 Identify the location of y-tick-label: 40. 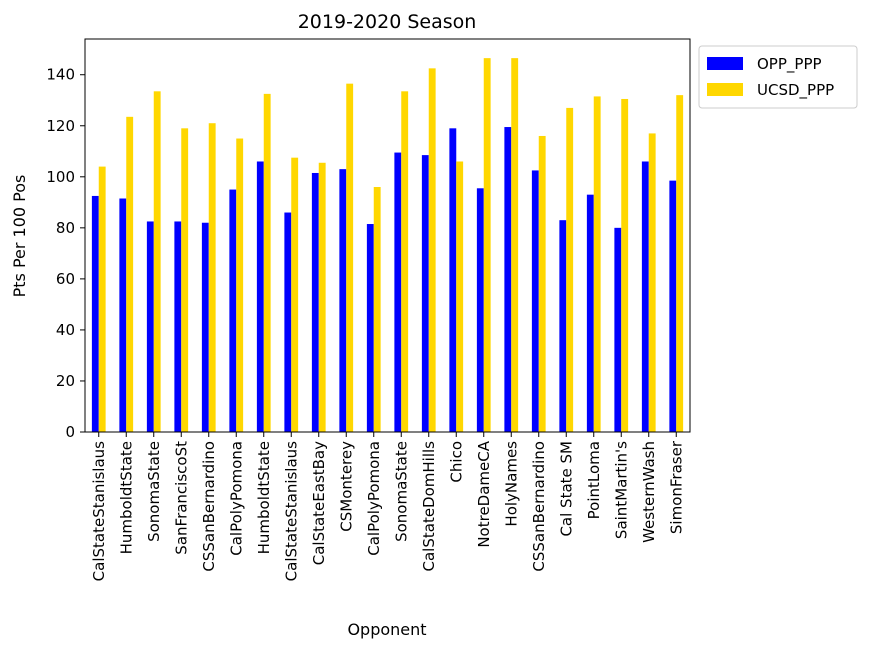
(65, 330).